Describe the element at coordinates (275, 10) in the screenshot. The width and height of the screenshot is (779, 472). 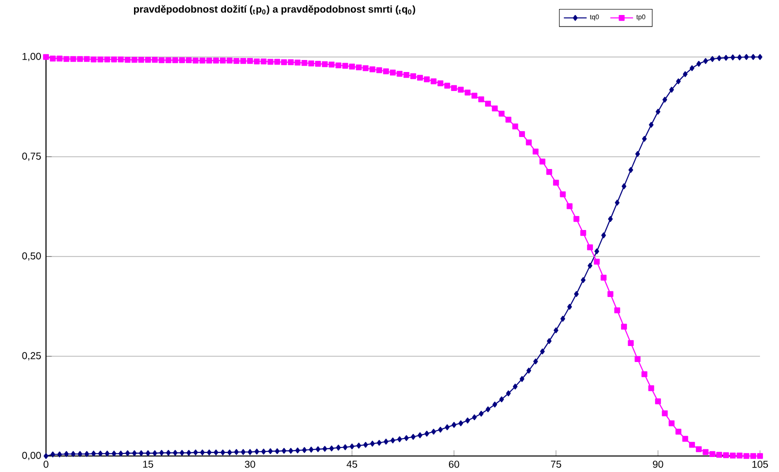
I see `chart-title: pravděpodobnost dožití ($_{t}$p$_{0}$) a pravděpodobnost smrti ($_{t}$q$_{0}$)` at that location.